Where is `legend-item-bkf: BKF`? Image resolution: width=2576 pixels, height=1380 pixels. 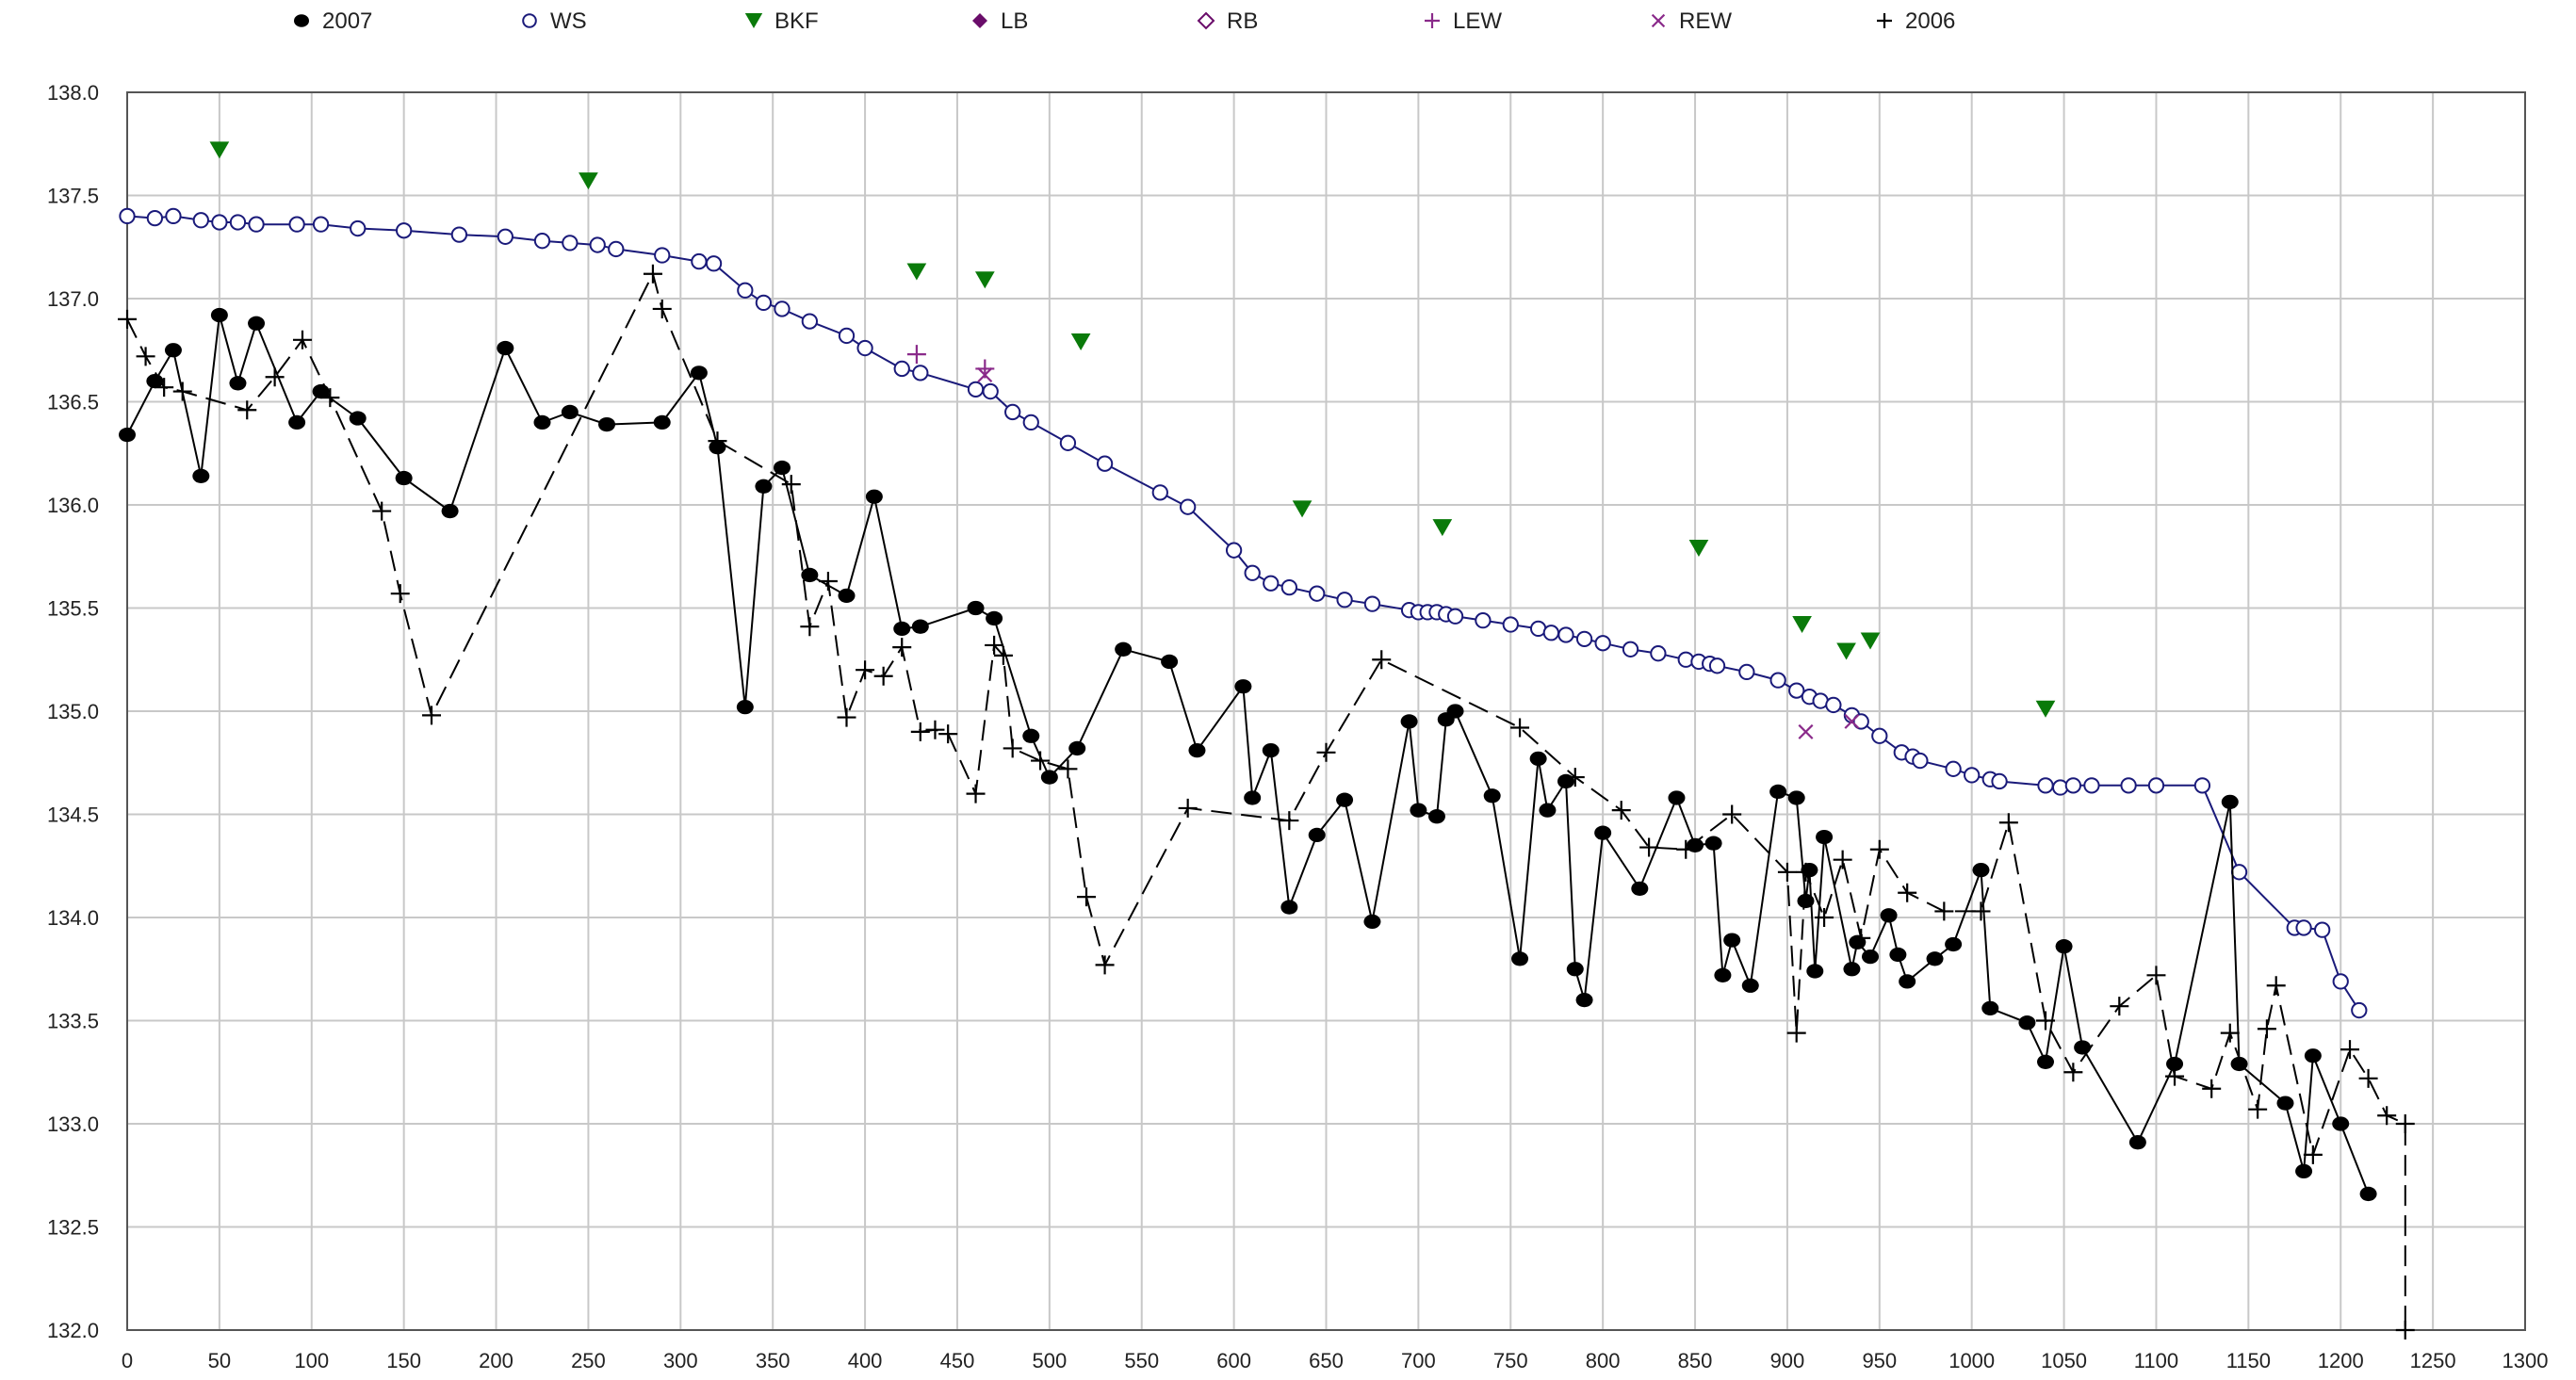 legend-item-bkf: BKF is located at coordinates (781, 21).